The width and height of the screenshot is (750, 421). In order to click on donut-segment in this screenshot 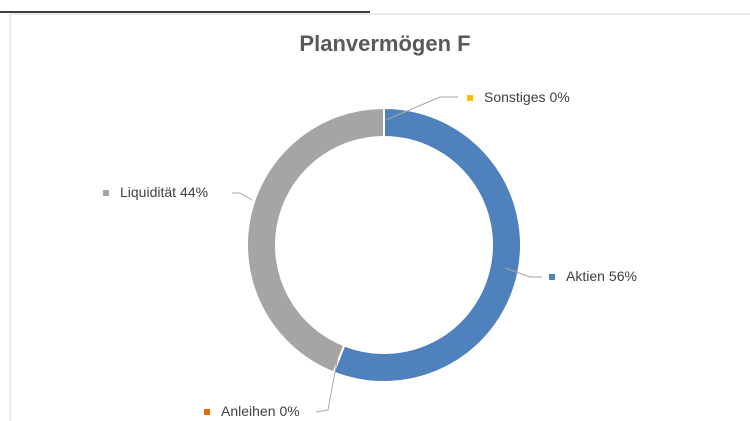, I will do `click(315, 240)`.